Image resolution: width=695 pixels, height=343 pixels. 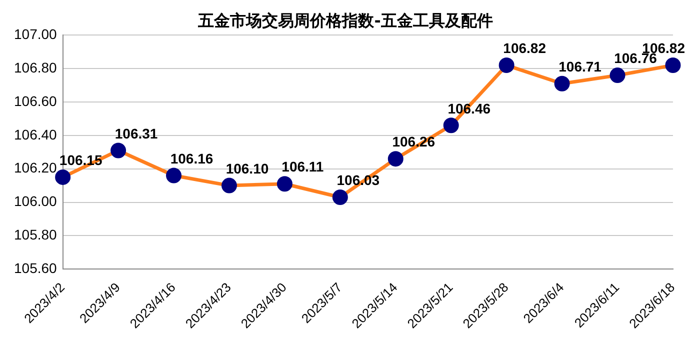 I want to click on data-label: 106.11, so click(x=303, y=166).